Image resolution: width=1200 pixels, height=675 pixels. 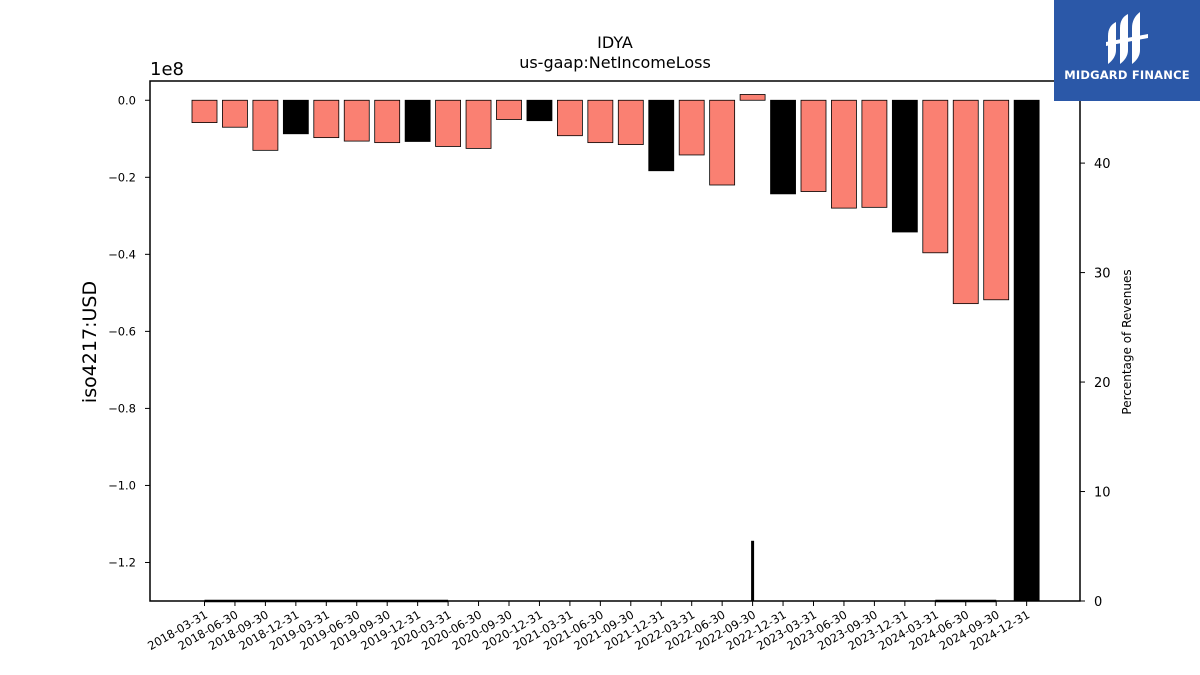 I want to click on y-axis-ticks: 0.0 −0.2 −0.4 −0.6 −0.8 −1.0 −1.2, so click(x=129, y=331).